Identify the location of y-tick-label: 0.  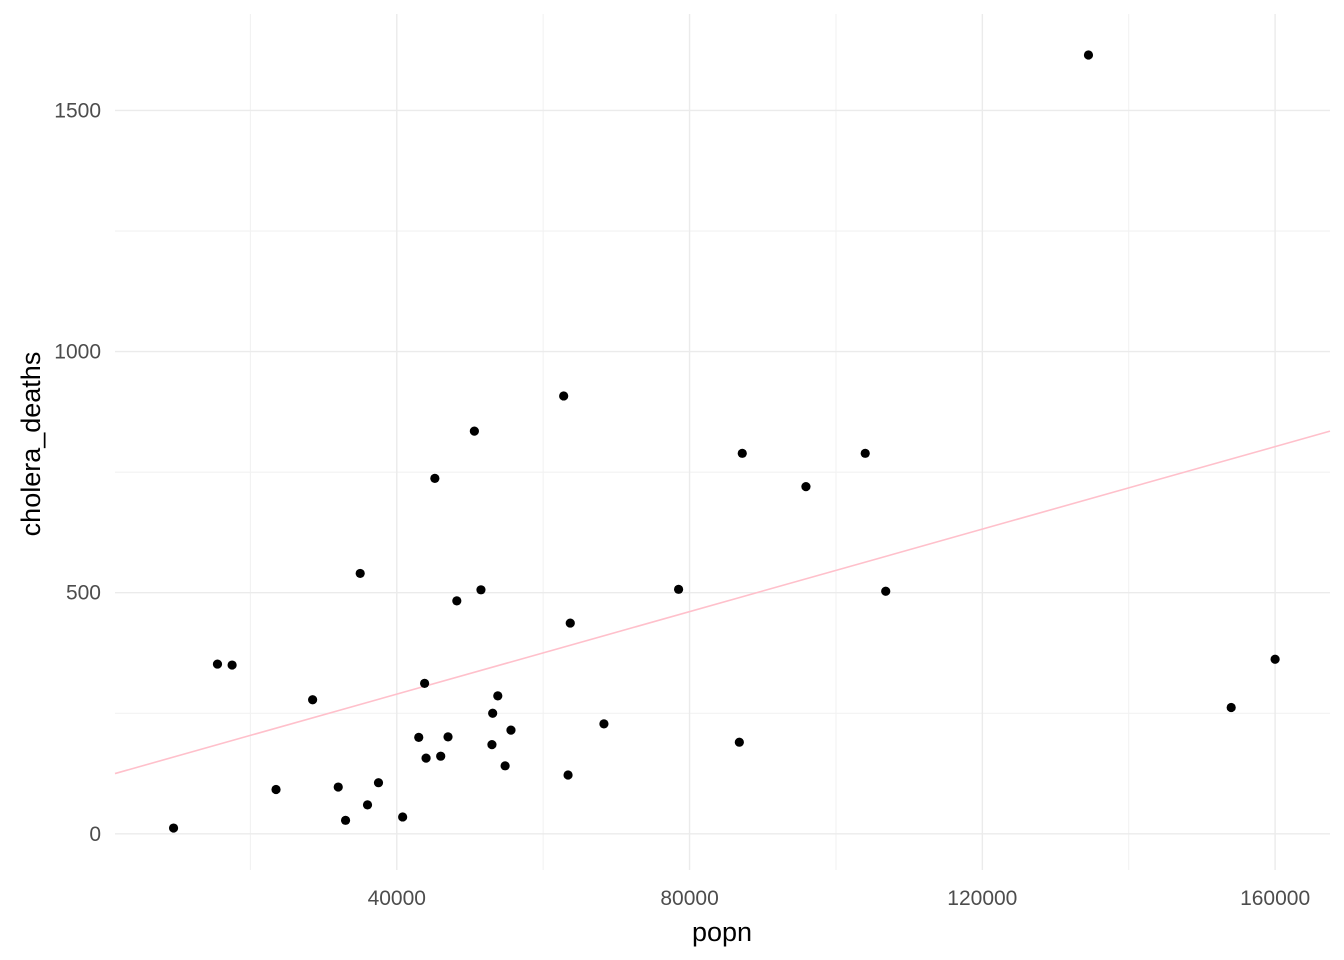
(95, 834).